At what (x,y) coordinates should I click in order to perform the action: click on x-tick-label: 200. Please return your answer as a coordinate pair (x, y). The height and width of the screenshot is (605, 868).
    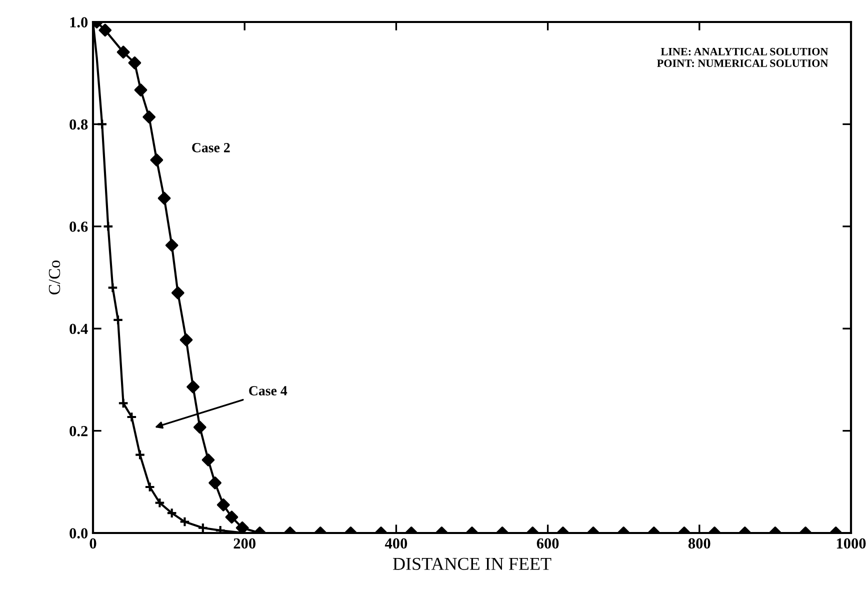
    Looking at the image, I should click on (245, 543).